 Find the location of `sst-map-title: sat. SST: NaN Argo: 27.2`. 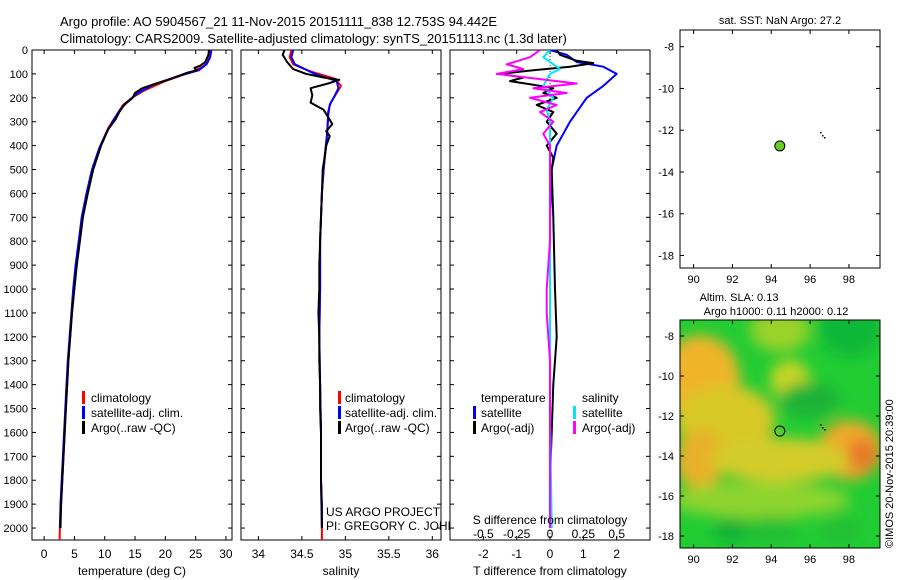

sst-map-title: sat. SST: NaN Argo: 27.2 is located at coordinates (780, 21).